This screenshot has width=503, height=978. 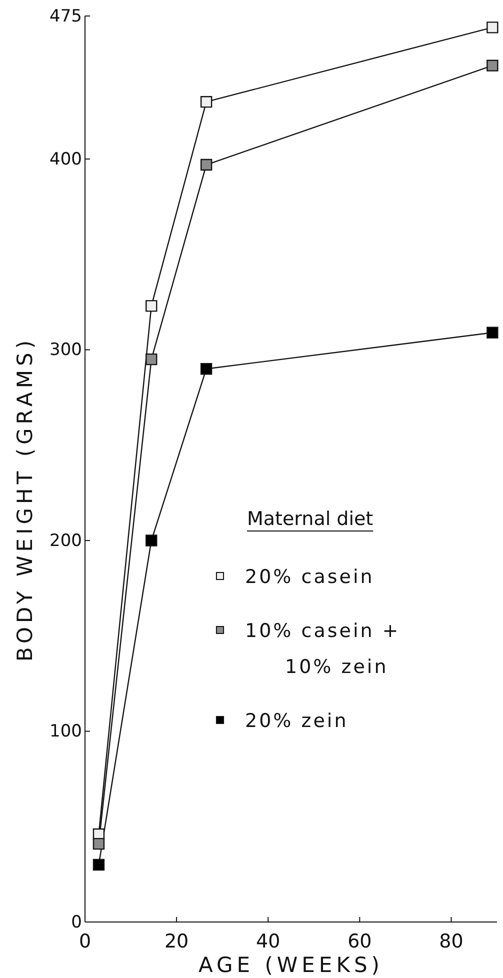 I want to click on y-tick-label: 0, so click(x=76, y=922).